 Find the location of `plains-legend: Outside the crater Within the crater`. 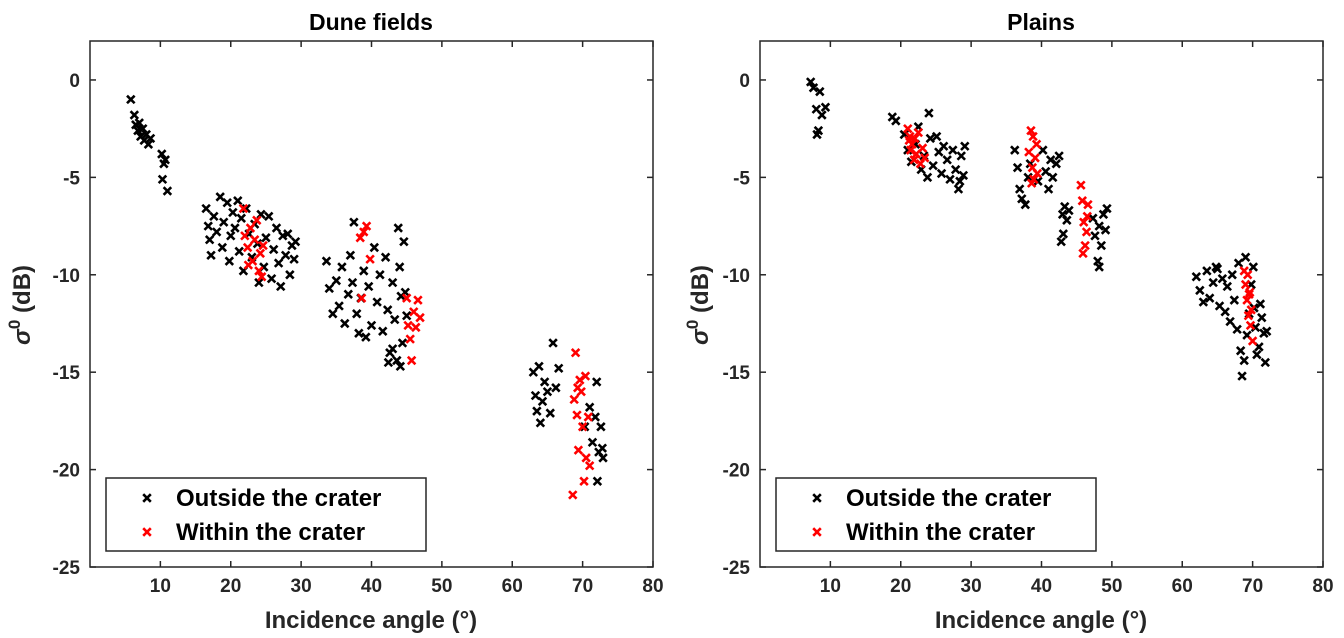

plains-legend: Outside the crater Within the crater is located at coordinates (936, 514).